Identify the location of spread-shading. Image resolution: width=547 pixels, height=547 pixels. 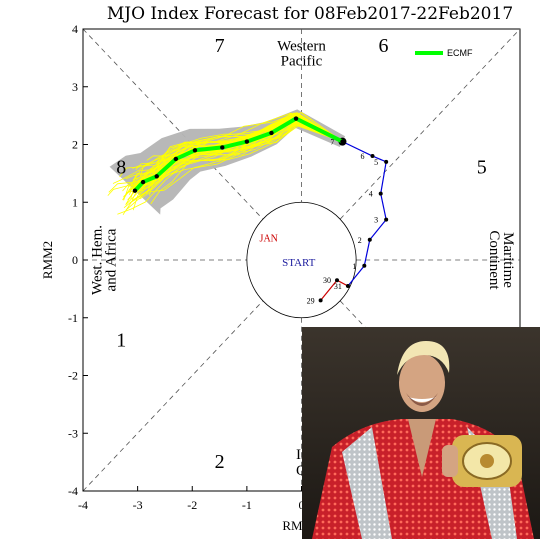
(227, 162).